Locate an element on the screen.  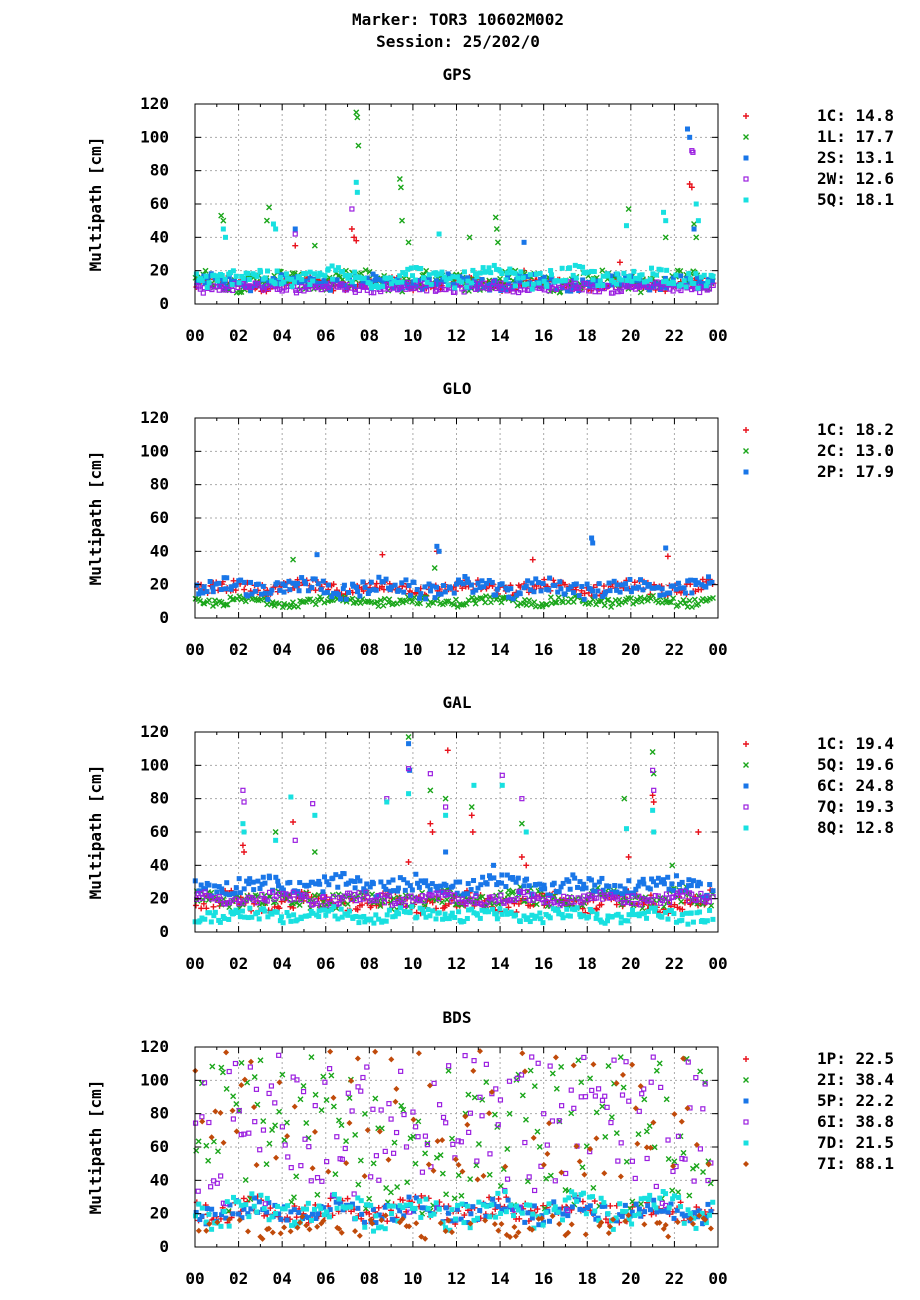
series-7D is located at coordinates (454, 1211).